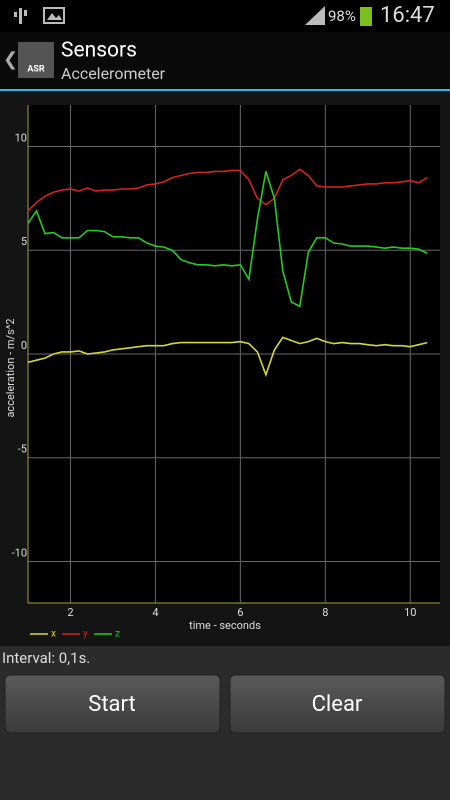  I want to click on legend-label: y, so click(85, 634).